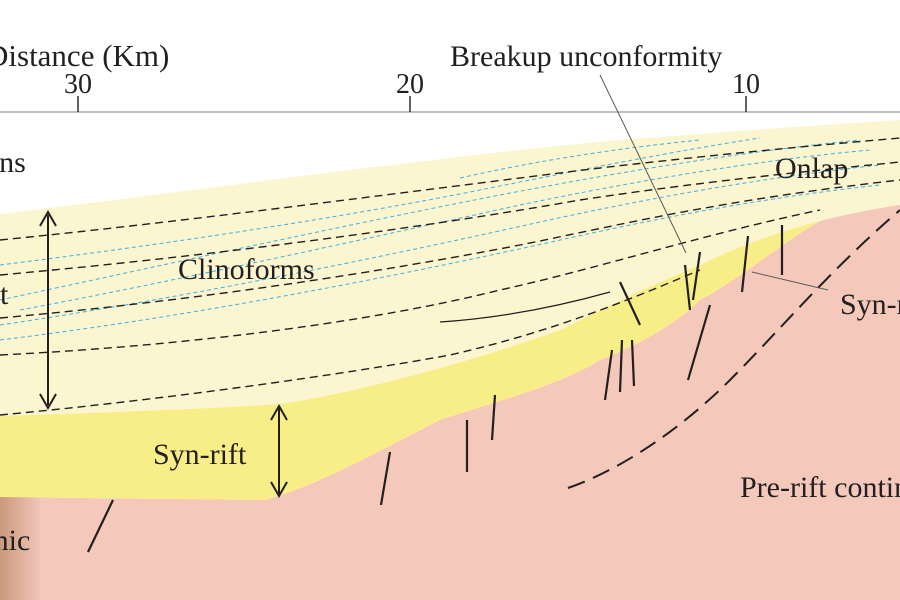 The image size is (900, 600). I want to click on clinoforms-label: Clinoforms, so click(246, 269).